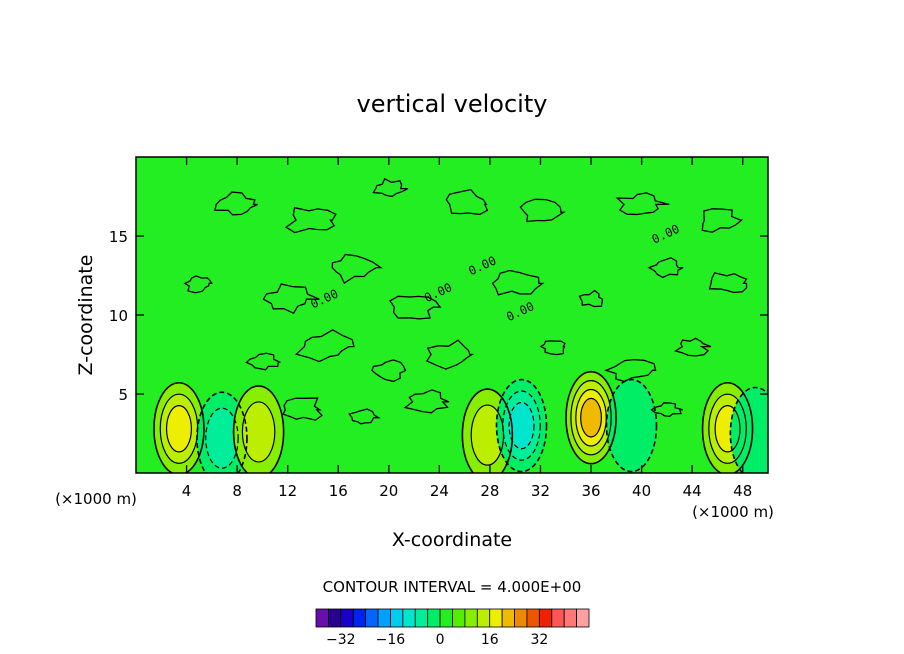  Describe the element at coordinates (742, 491) in the screenshot. I see `x-tick-label: 48` at that location.